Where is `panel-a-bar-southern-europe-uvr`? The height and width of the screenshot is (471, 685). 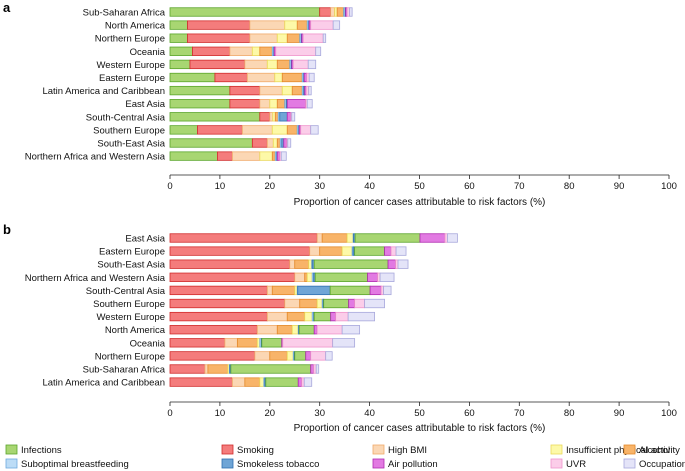 panel-a-bar-southern-europe-uvr is located at coordinates (306, 130).